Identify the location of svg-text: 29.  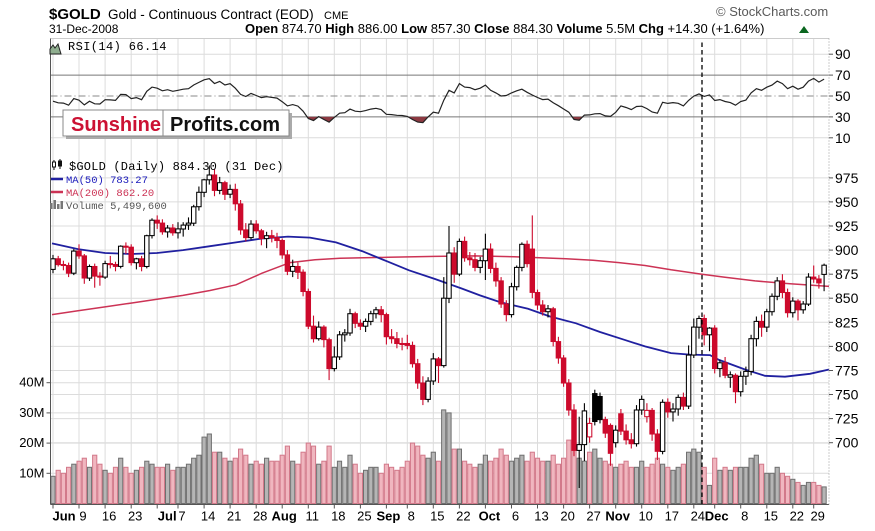
(817, 516).